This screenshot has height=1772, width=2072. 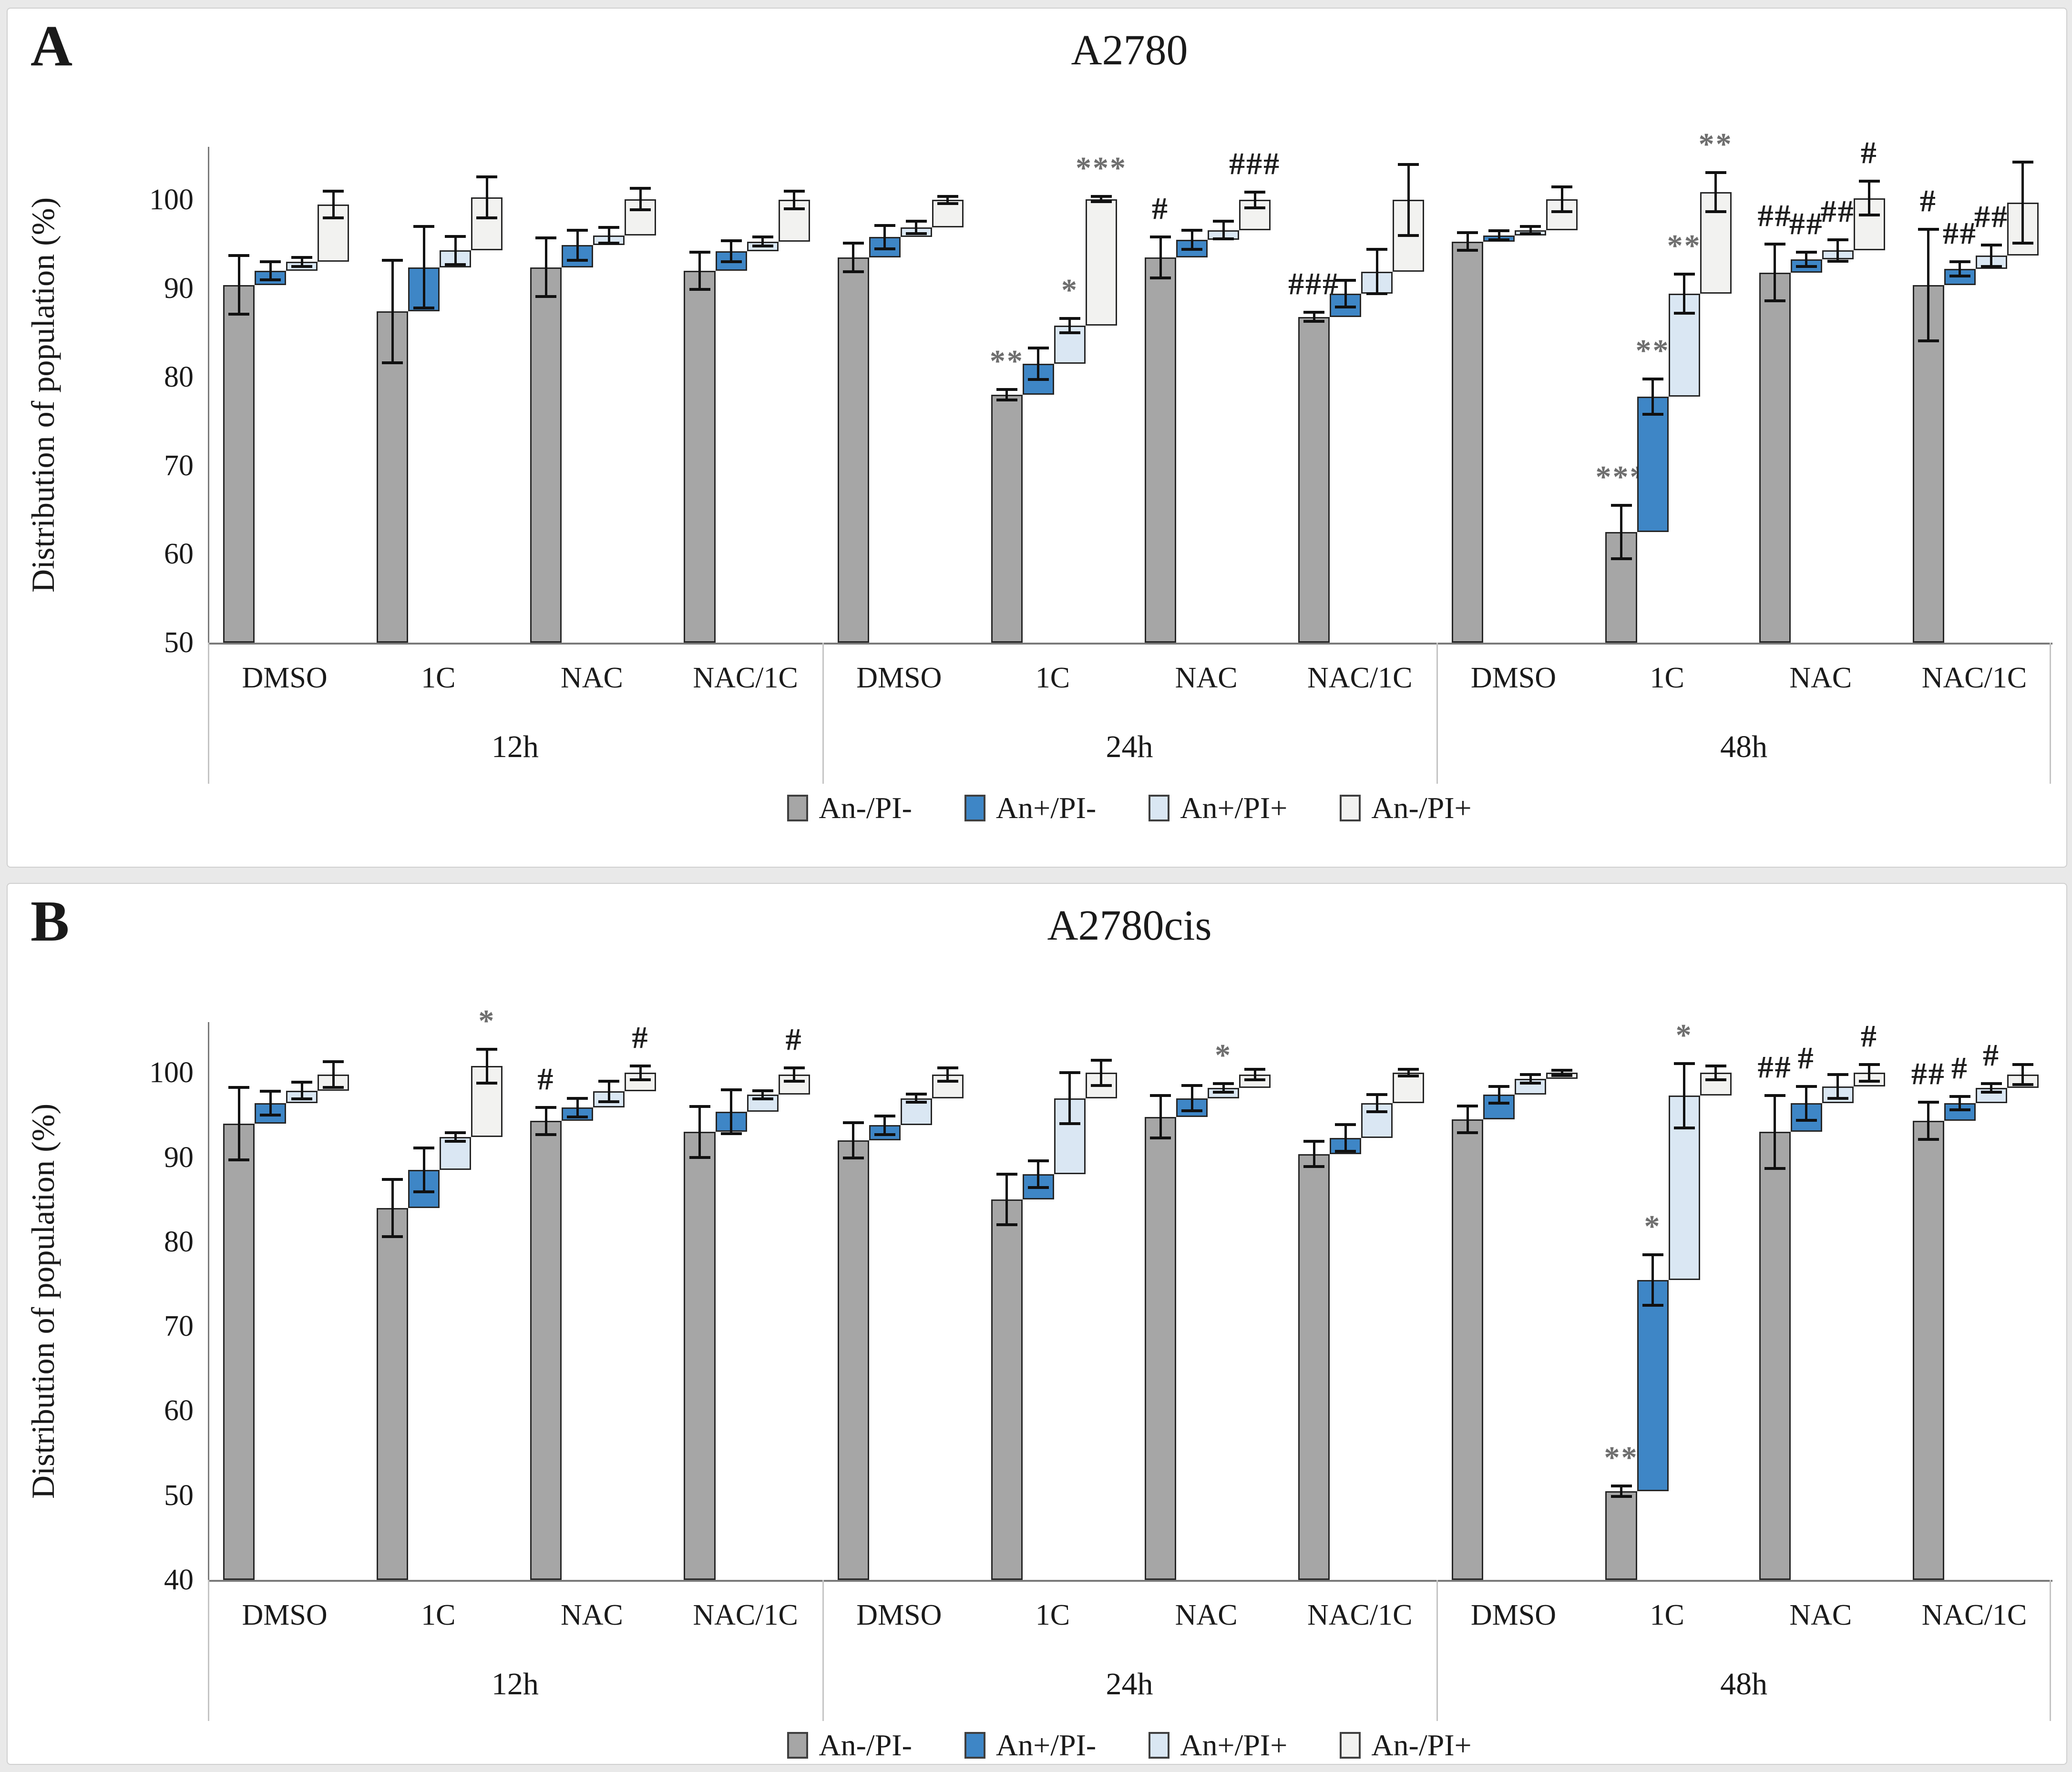 What do you see at coordinates (1129, 925) in the screenshot?
I see `panel-b-title: A2780cis` at bounding box center [1129, 925].